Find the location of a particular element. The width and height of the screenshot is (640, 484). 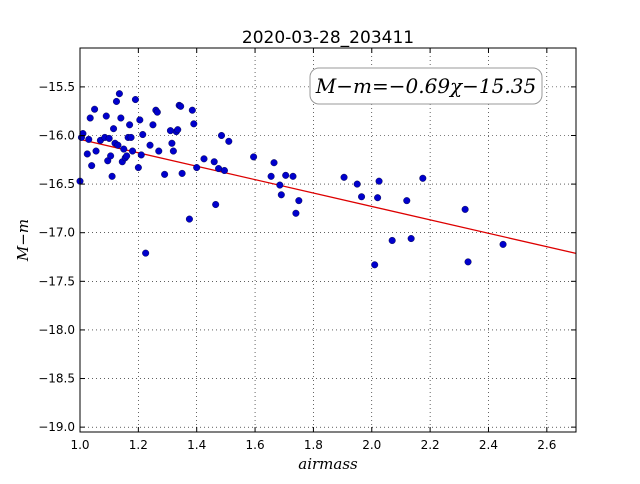

annotation-box is located at coordinates (426, 86).